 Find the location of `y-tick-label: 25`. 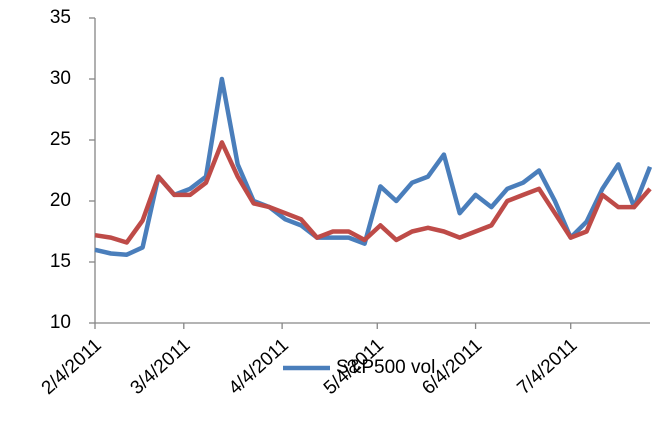

y-tick-label: 25 is located at coordinates (60, 139).